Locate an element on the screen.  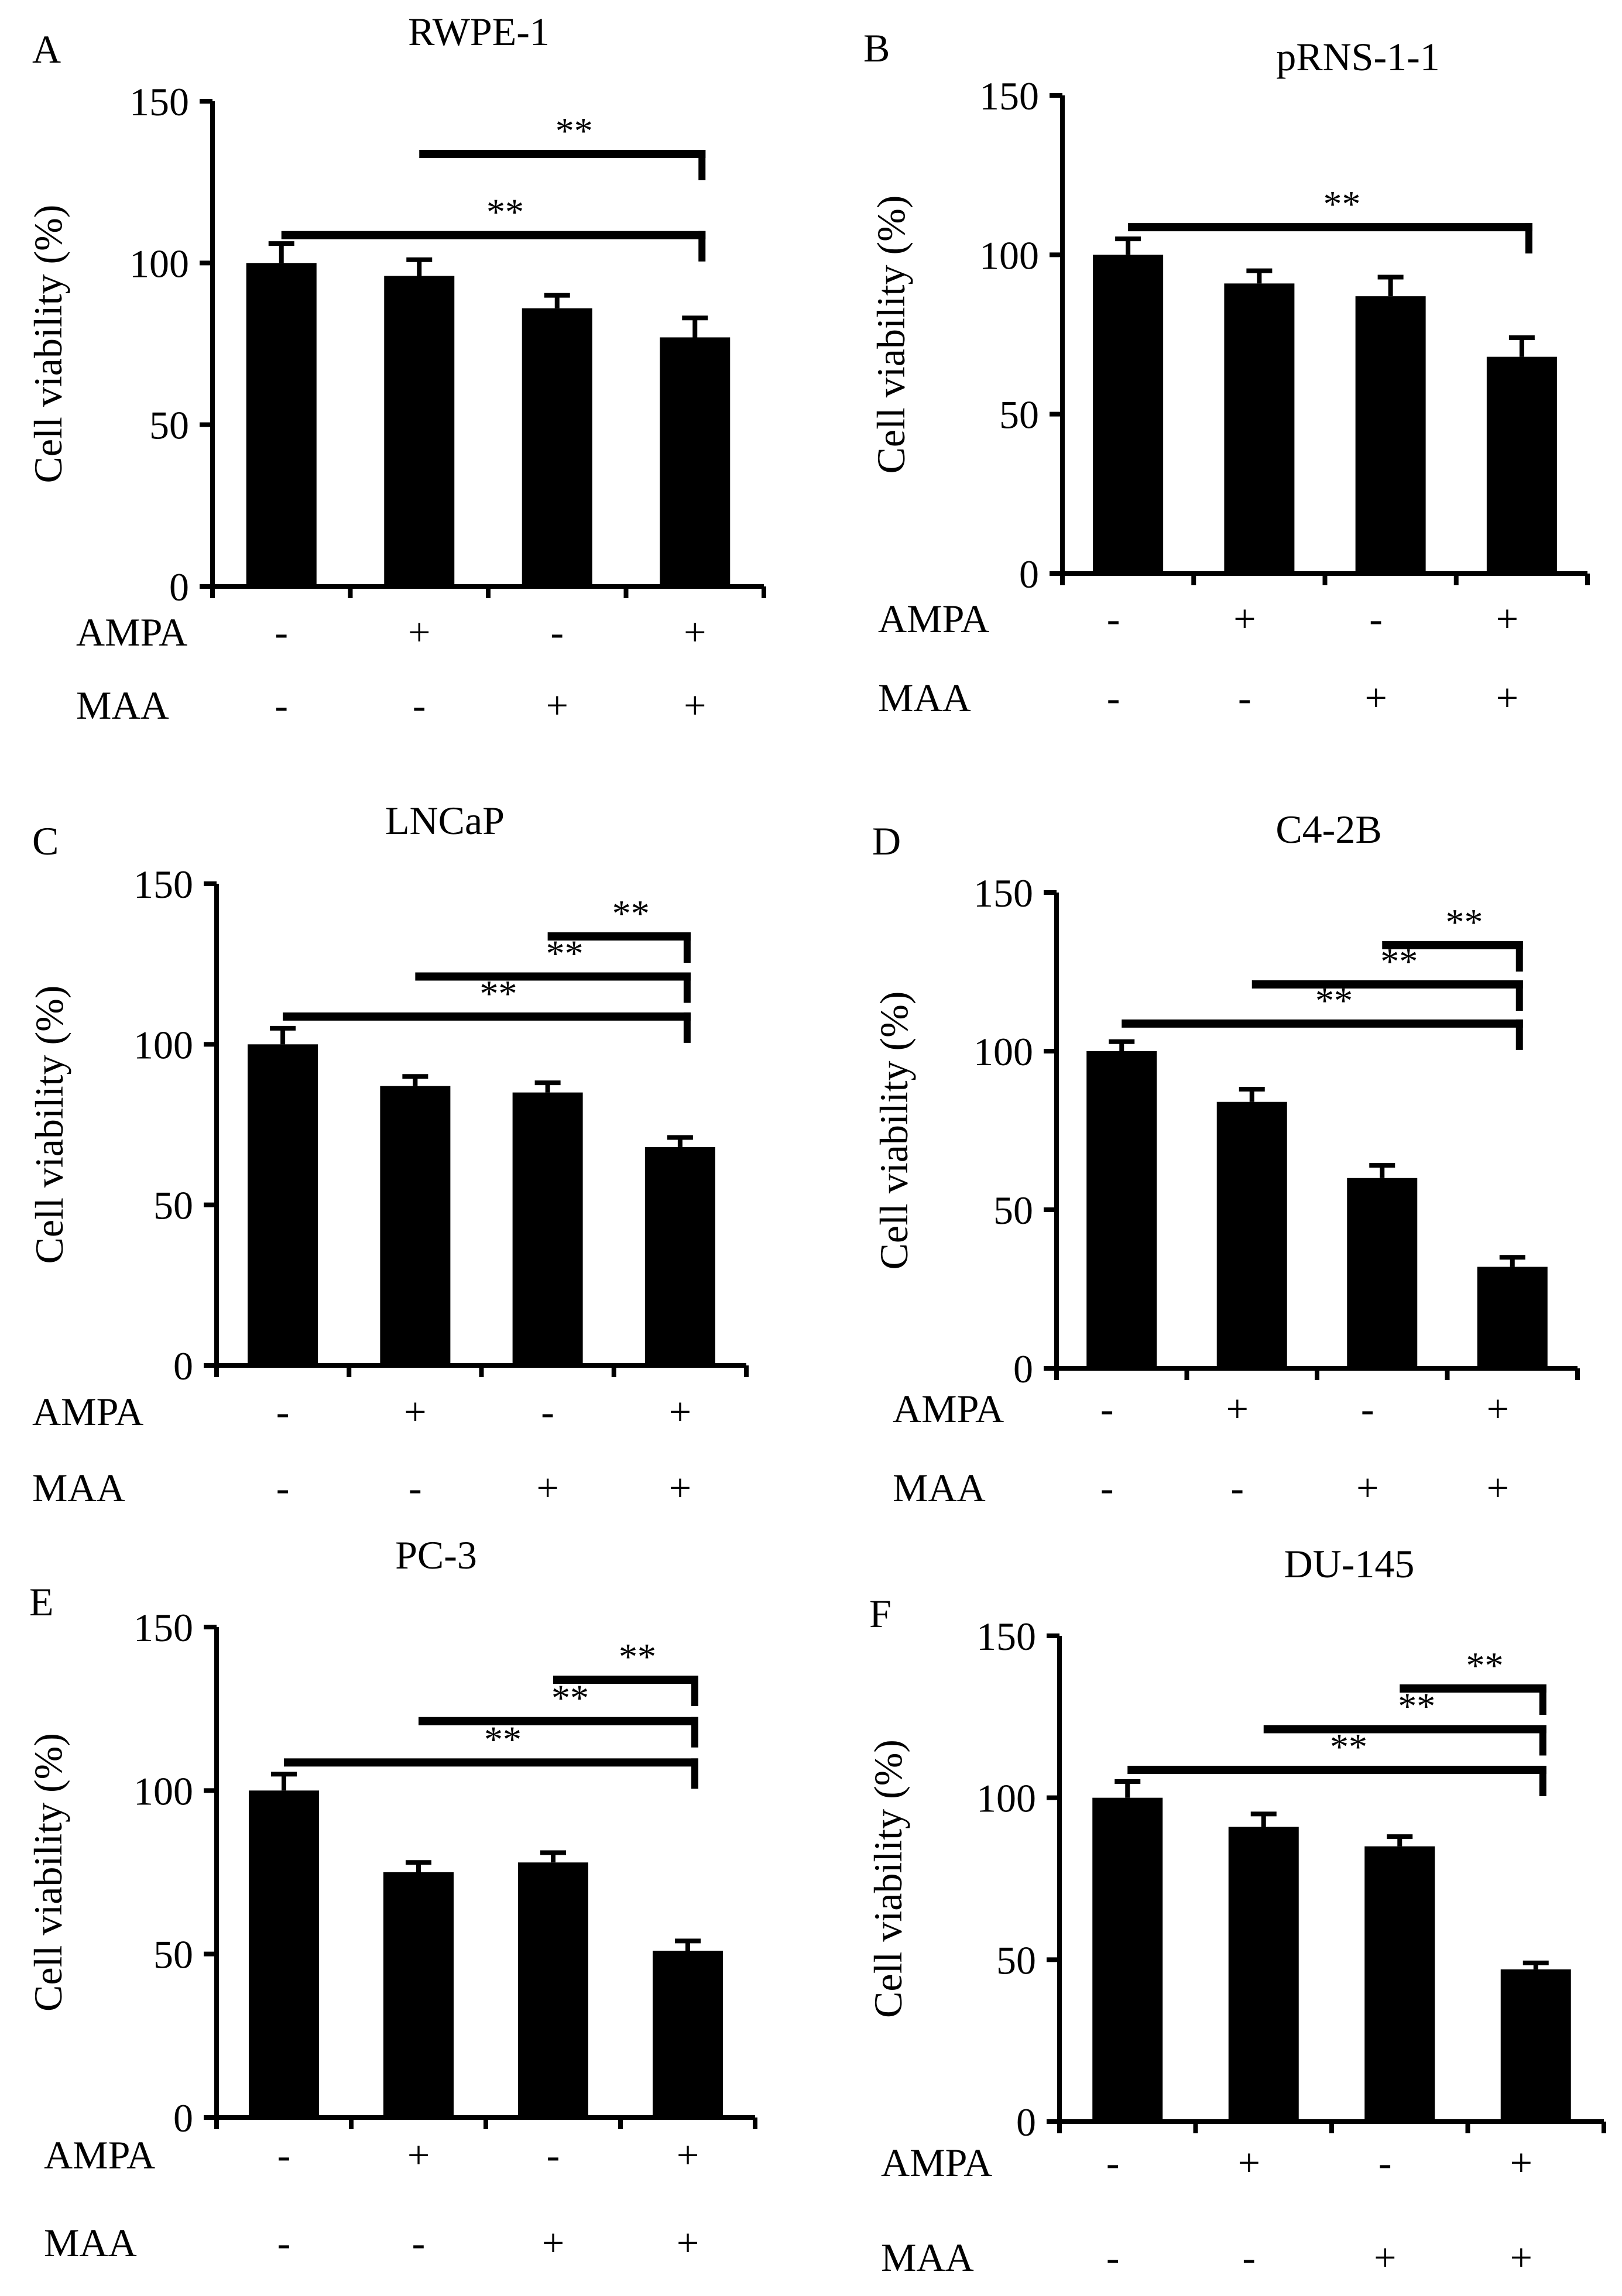
panel-a-y-tick-label: 0 is located at coordinates (179, 587).